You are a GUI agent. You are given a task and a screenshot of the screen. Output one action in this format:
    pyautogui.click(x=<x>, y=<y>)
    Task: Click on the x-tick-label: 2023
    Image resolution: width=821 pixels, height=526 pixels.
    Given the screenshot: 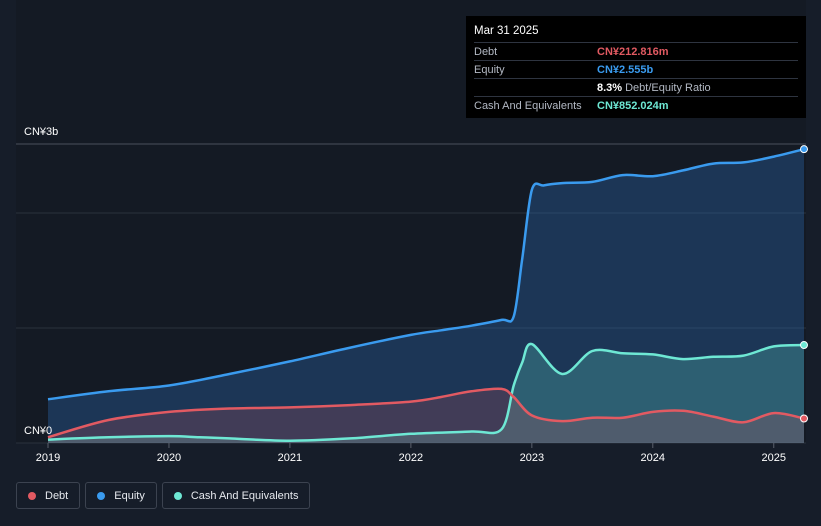 What is the action you would take?
    pyautogui.click(x=532, y=458)
    